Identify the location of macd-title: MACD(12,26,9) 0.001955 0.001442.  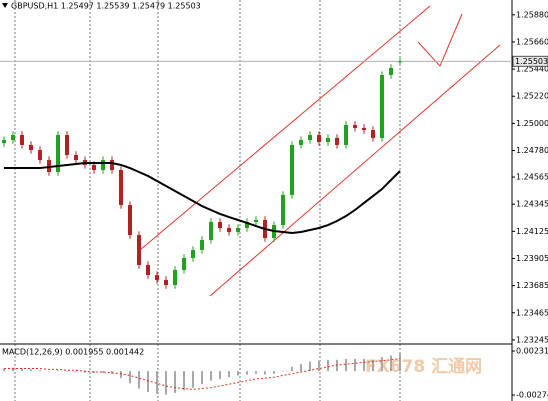
(73, 352).